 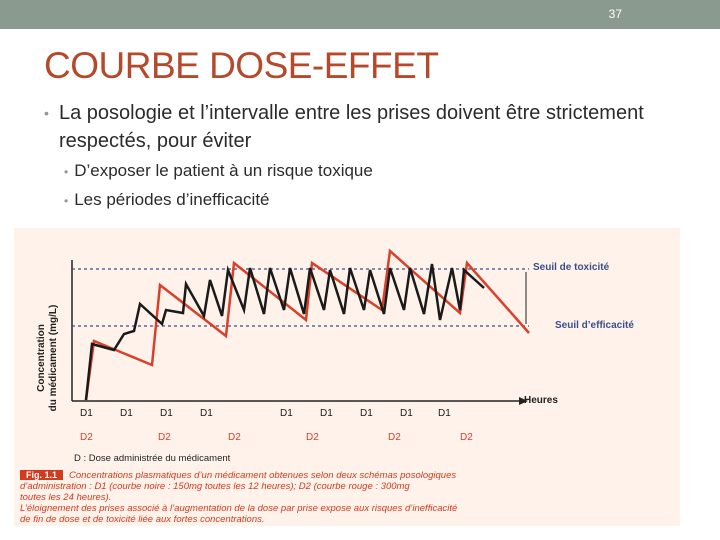 I want to click on y-axis-label-unit: du médicament (mg/L), so click(x=53, y=358).